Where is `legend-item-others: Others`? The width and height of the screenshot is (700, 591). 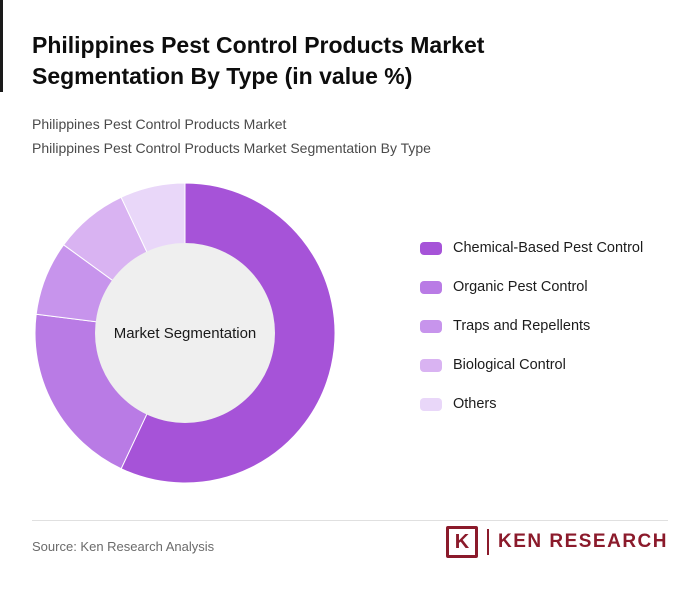 legend-item-others: Others is located at coordinates (531, 404).